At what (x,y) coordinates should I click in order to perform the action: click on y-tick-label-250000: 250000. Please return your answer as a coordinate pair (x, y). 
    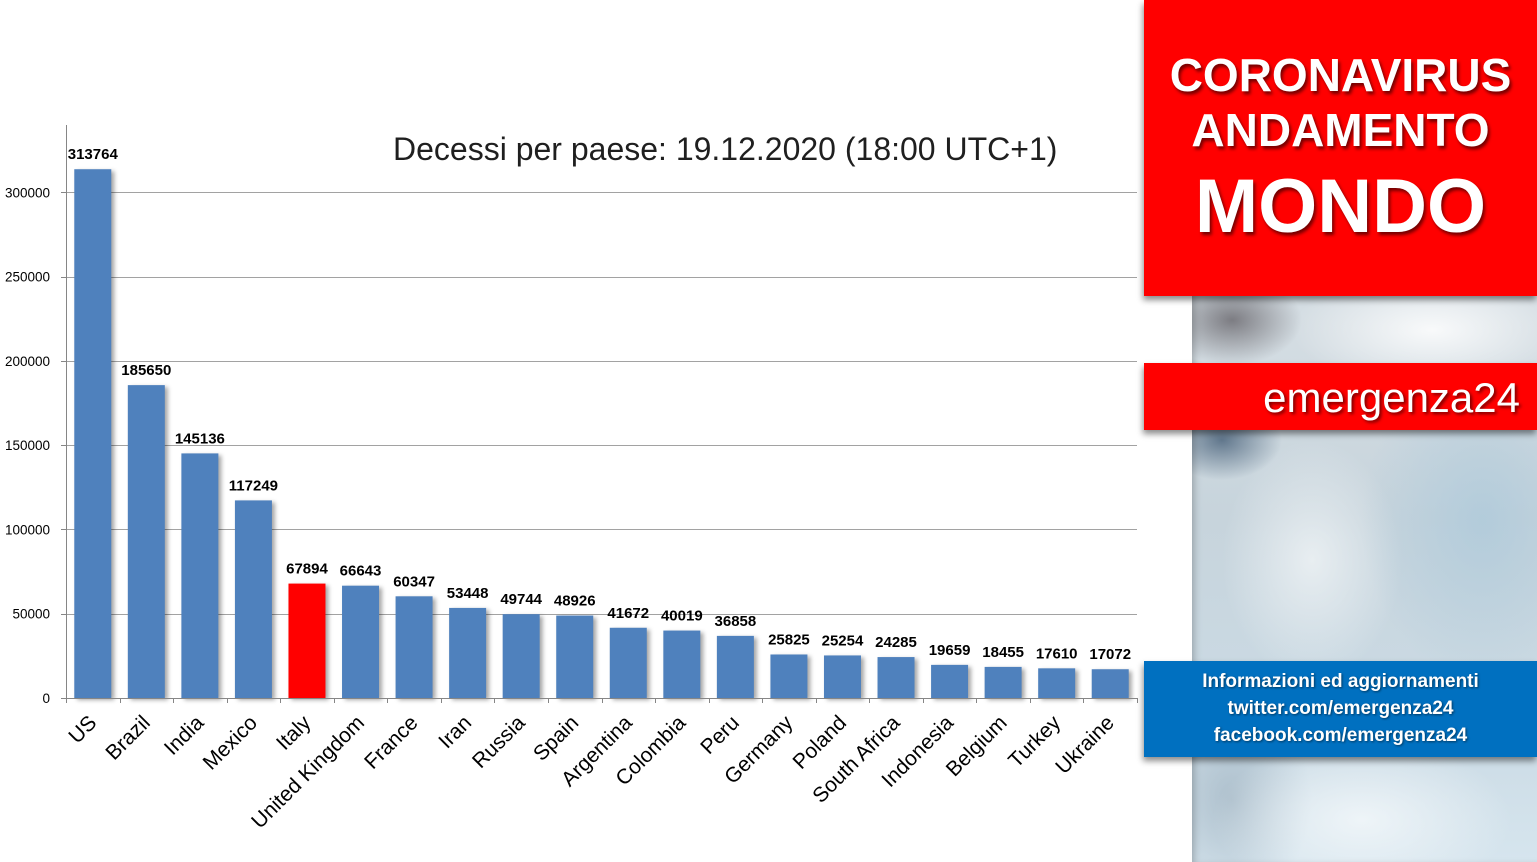
    Looking at the image, I should click on (27, 277).